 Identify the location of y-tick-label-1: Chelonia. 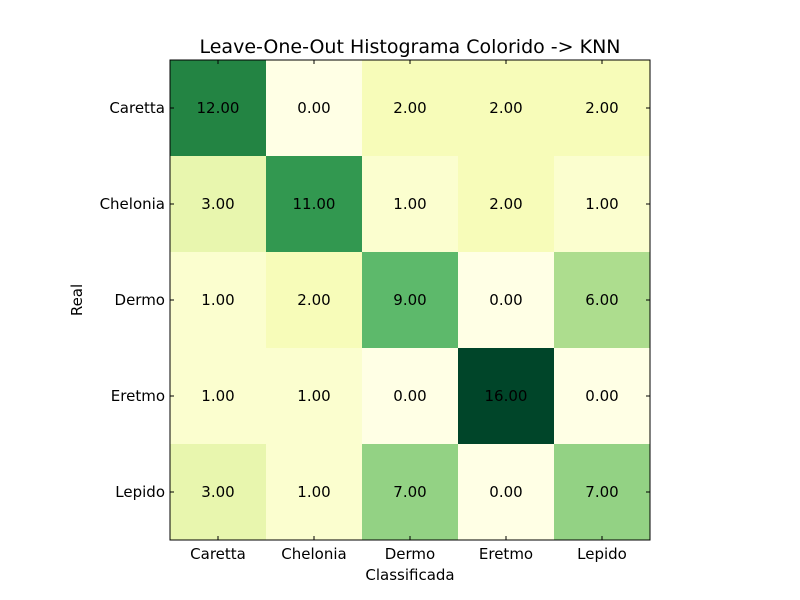
(132, 204).